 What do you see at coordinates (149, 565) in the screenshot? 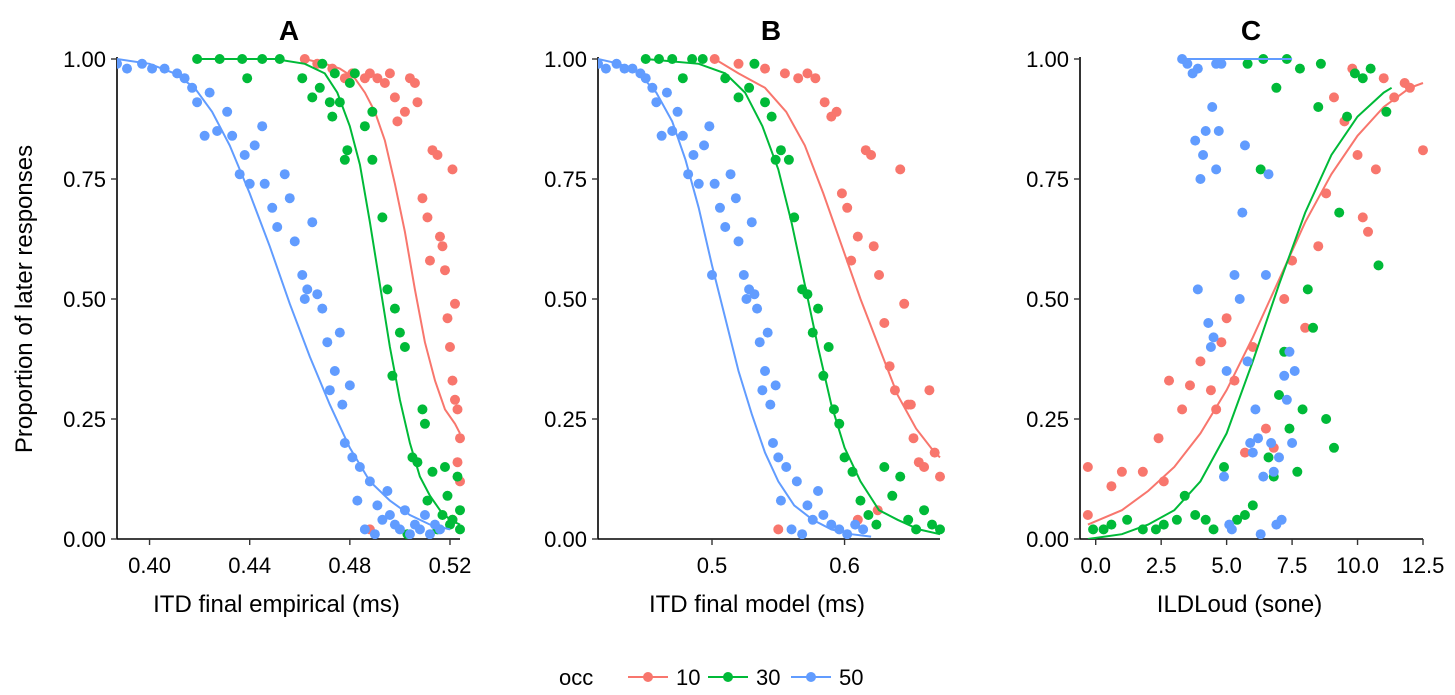
I see `x-tick-label: 0.40` at bounding box center [149, 565].